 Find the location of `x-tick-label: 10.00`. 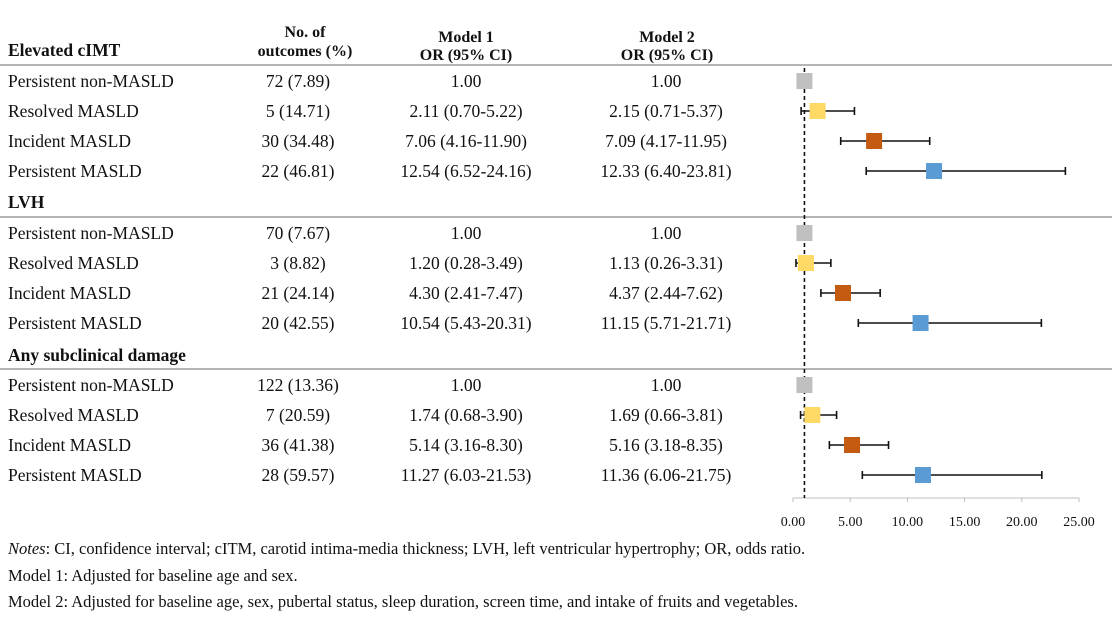

x-tick-label: 10.00 is located at coordinates (908, 522).